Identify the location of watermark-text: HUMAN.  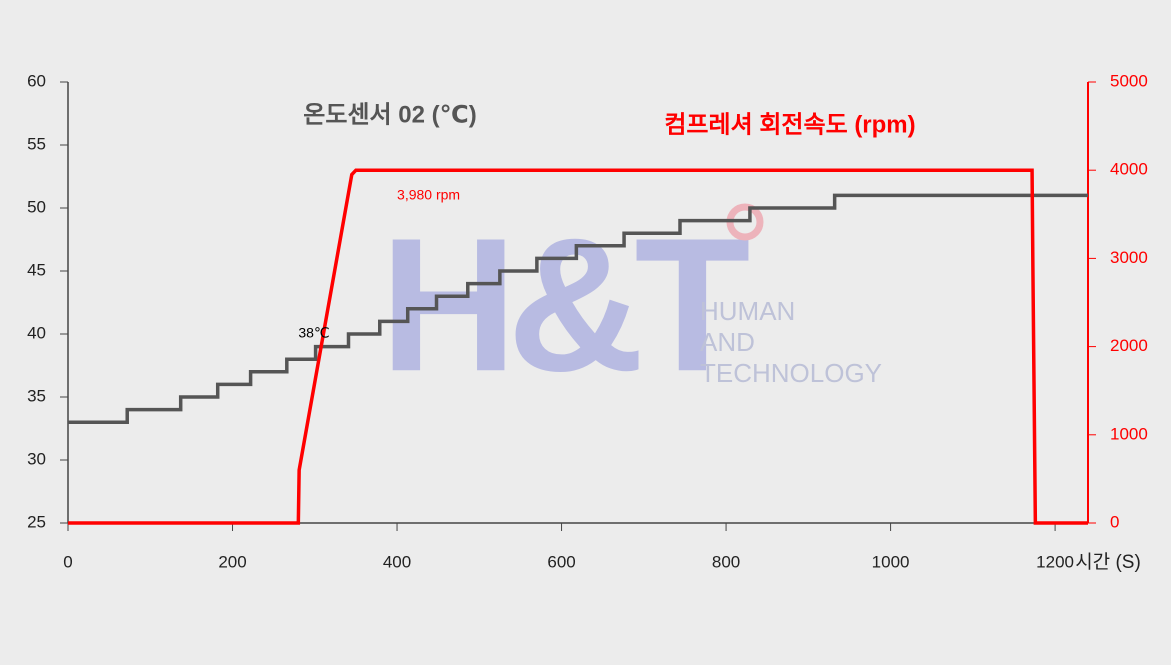
(747, 311).